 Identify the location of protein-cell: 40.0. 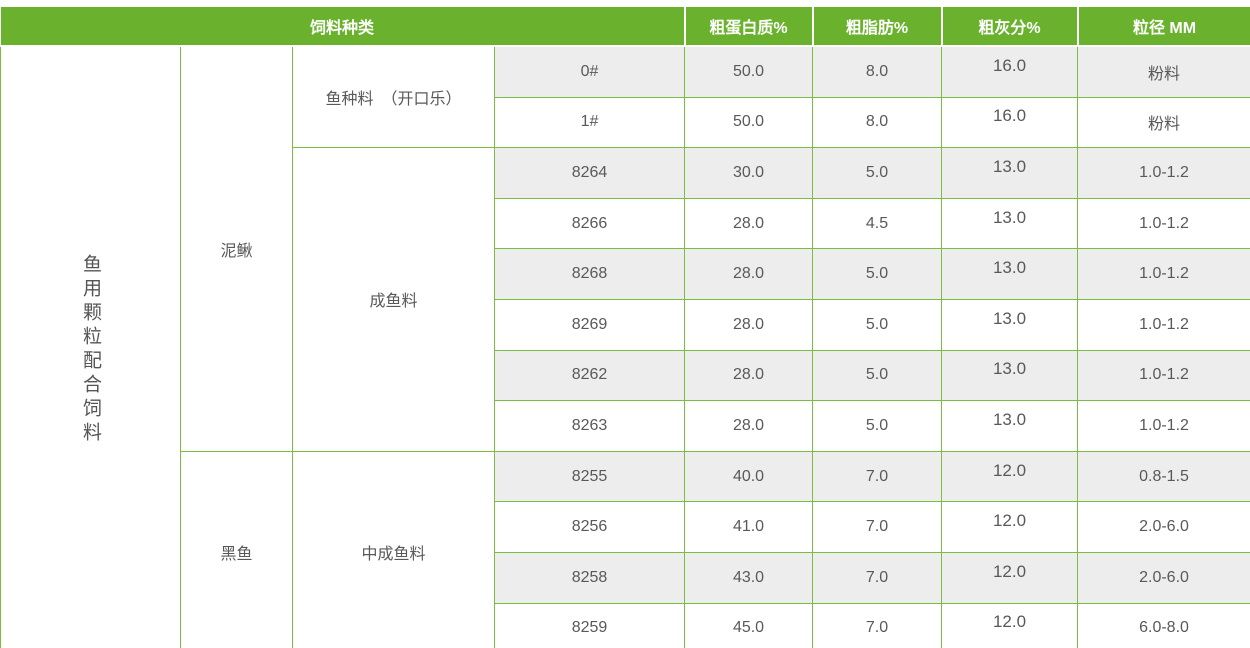
(749, 476).